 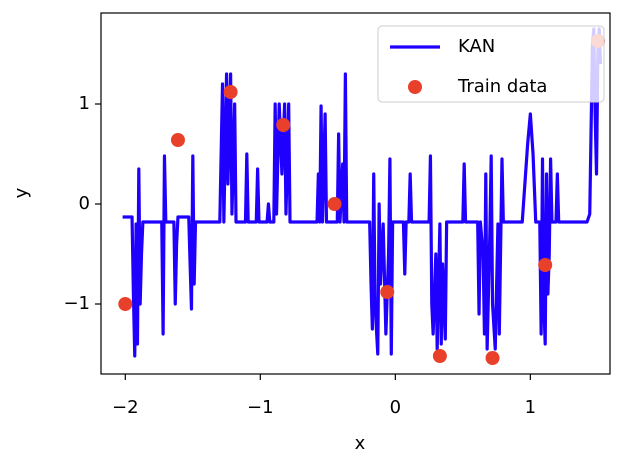 What do you see at coordinates (360, 443) in the screenshot?
I see `x-axis-label: x` at bounding box center [360, 443].